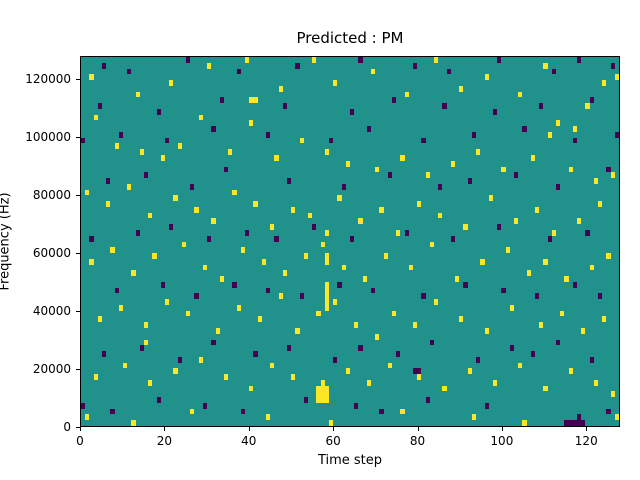 This screenshot has width=640, height=480. What do you see at coordinates (249, 441) in the screenshot?
I see `x-tick-label: 40` at bounding box center [249, 441].